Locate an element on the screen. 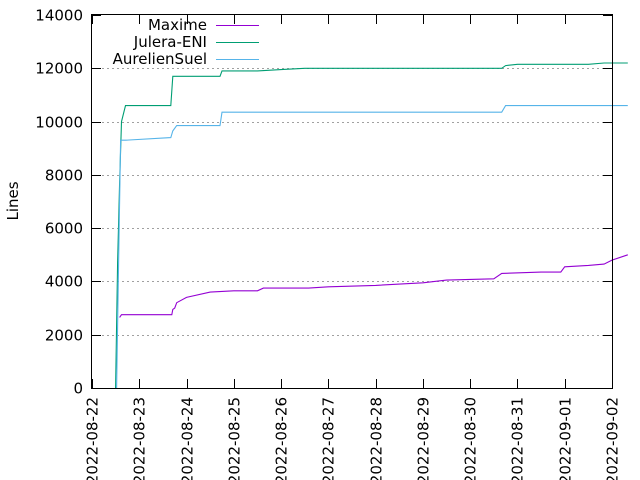  y-tick-label: 0 is located at coordinates (78, 389).